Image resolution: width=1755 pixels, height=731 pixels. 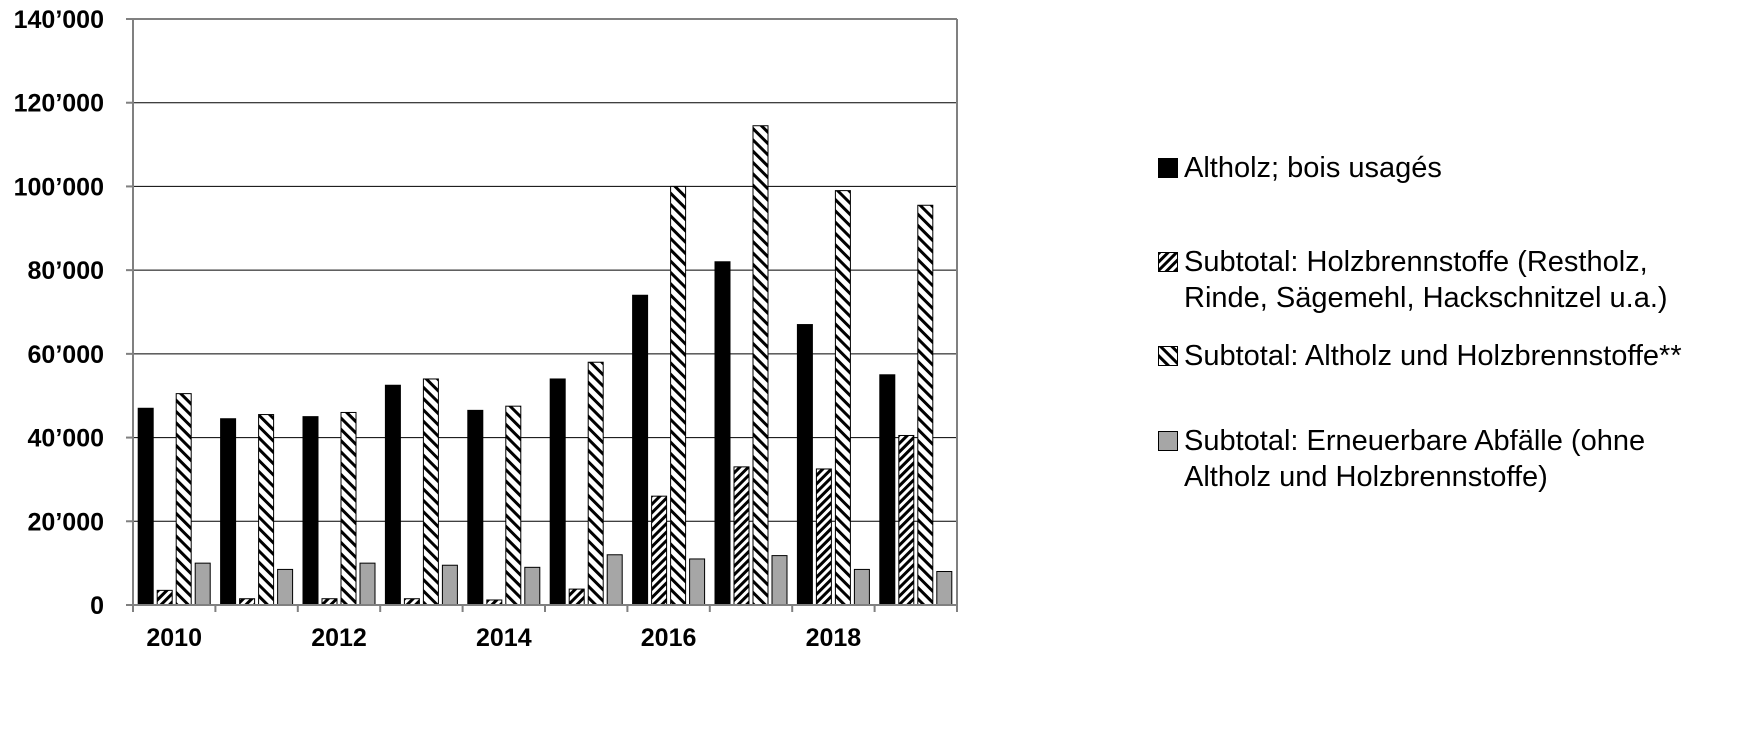 What do you see at coordinates (779, 580) in the screenshot?
I see `bar-4-2017` at bounding box center [779, 580].